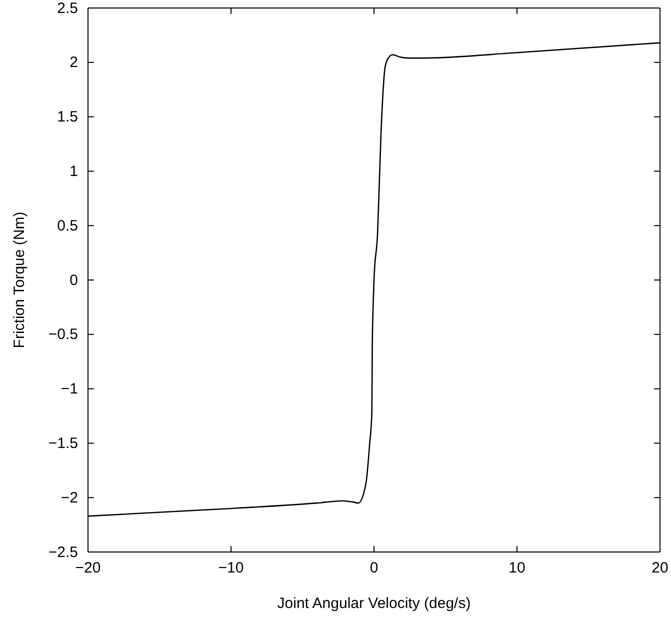 The image size is (671, 620). I want to click on x-axis-title: Joint Angular Velocity (deg/s), so click(374, 603).